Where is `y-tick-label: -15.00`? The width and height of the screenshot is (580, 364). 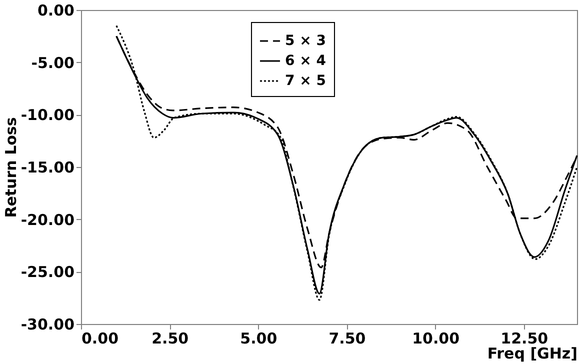 y-tick-label: -15.00 is located at coordinates (47, 167).